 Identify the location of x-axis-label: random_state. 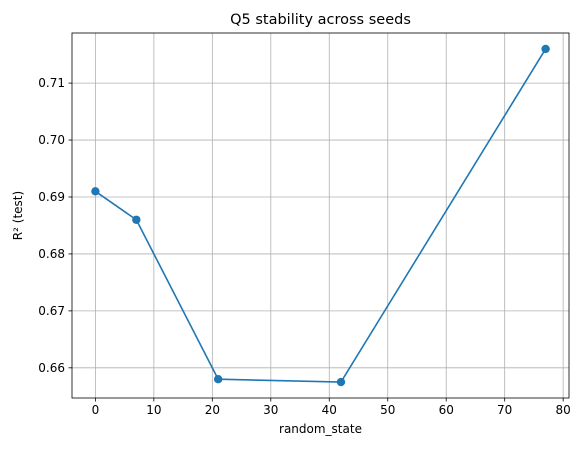
(320, 429).